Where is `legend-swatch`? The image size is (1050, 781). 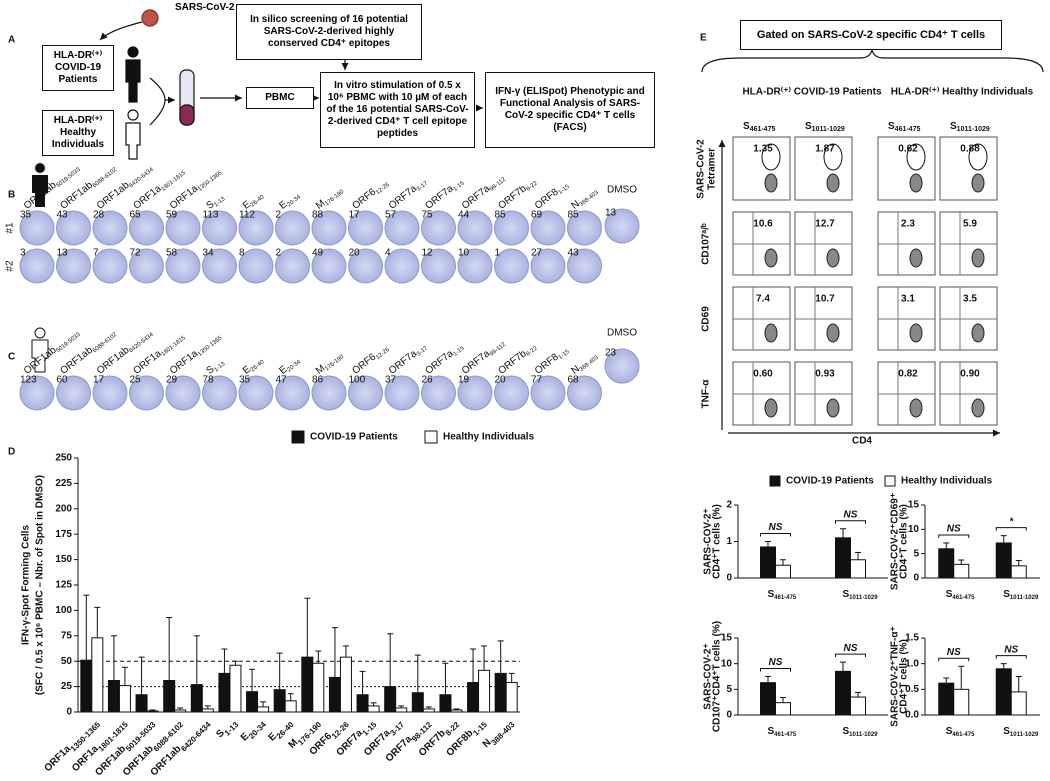 legend-swatch is located at coordinates (431, 437).